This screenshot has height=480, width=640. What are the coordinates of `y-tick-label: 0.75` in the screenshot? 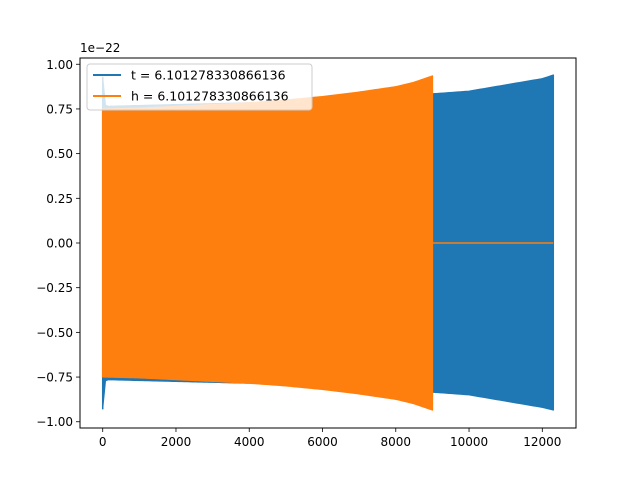 It's located at (59, 109).